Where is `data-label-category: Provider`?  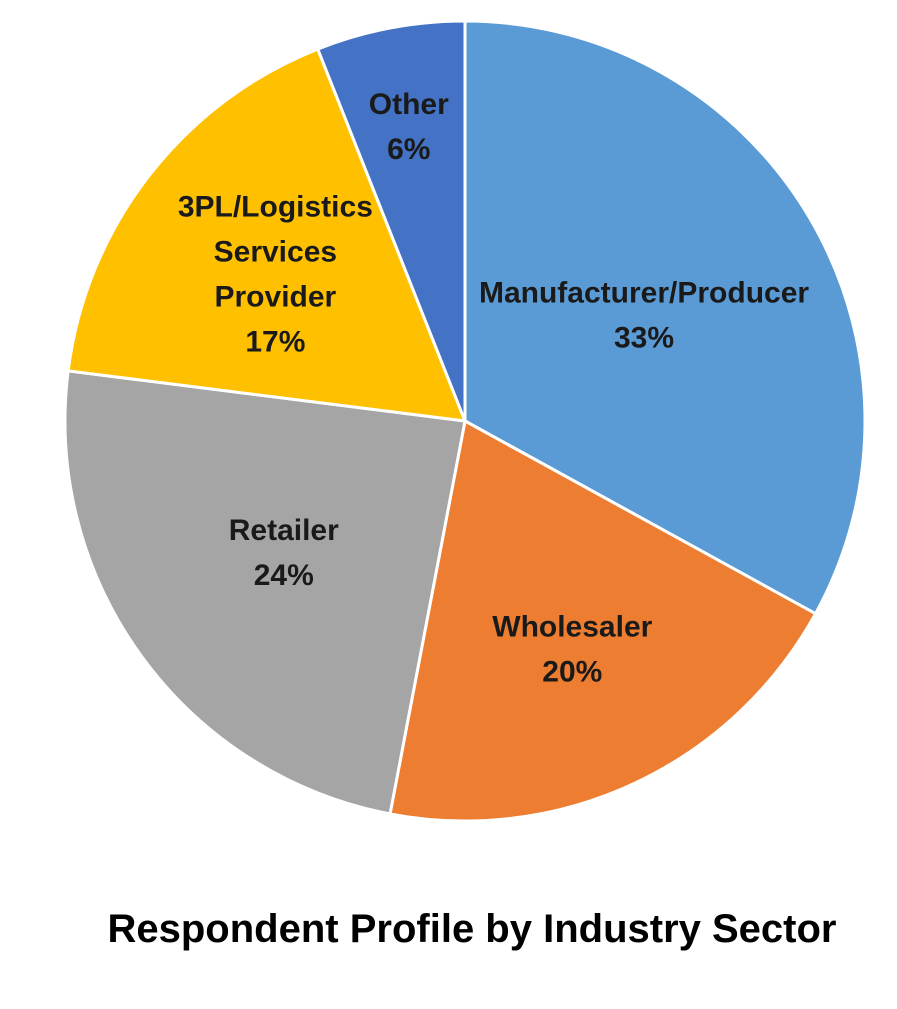
data-label-category: Provider is located at coordinates (276, 296).